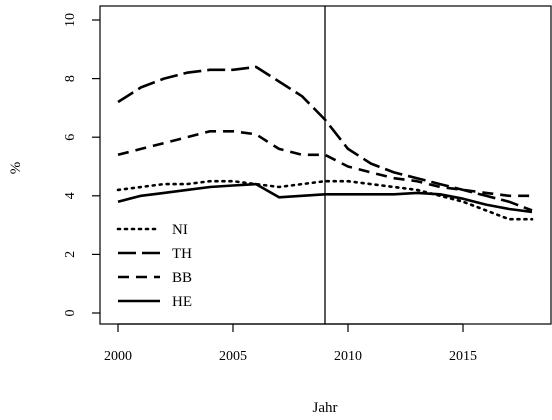 The width and height of the screenshot is (552, 420). I want to click on y-tick-label: 2, so click(70, 254).